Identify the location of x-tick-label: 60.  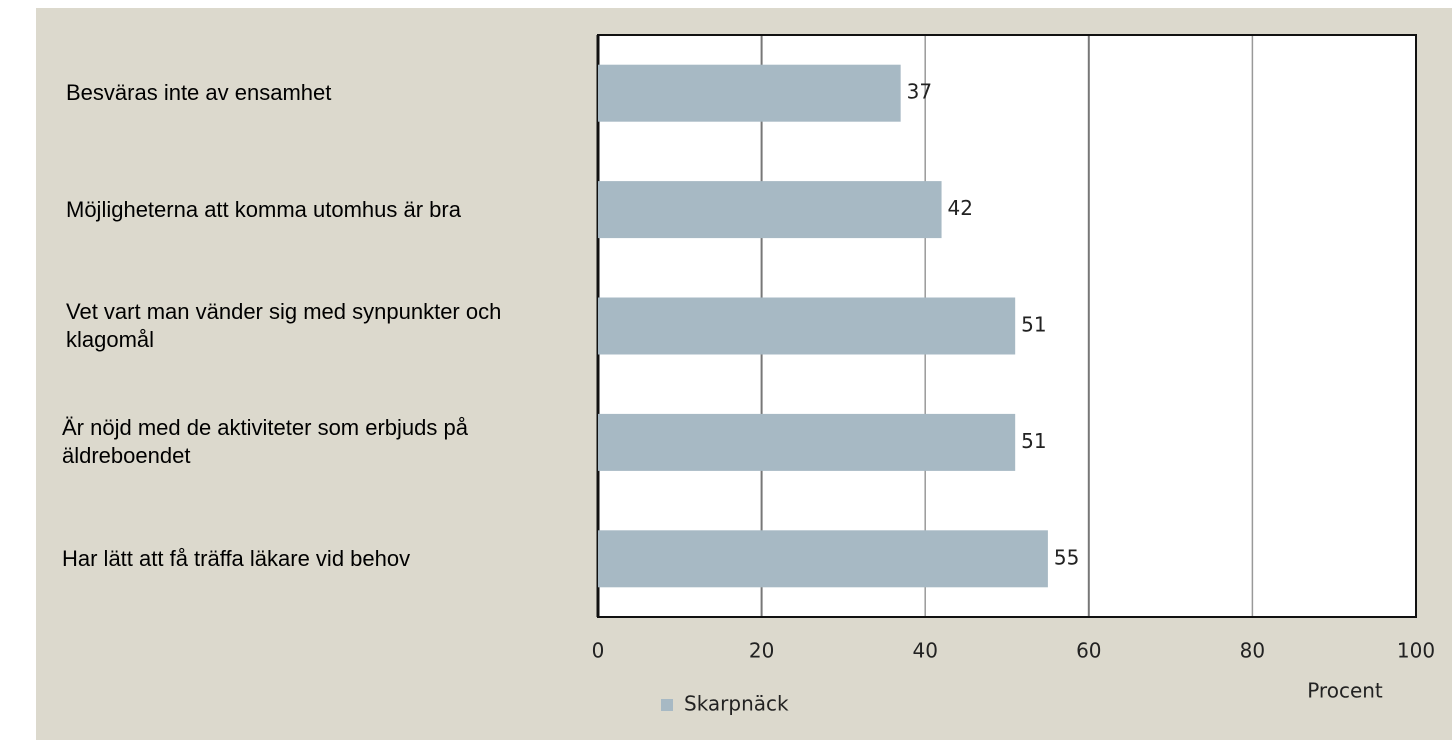
(1088, 651).